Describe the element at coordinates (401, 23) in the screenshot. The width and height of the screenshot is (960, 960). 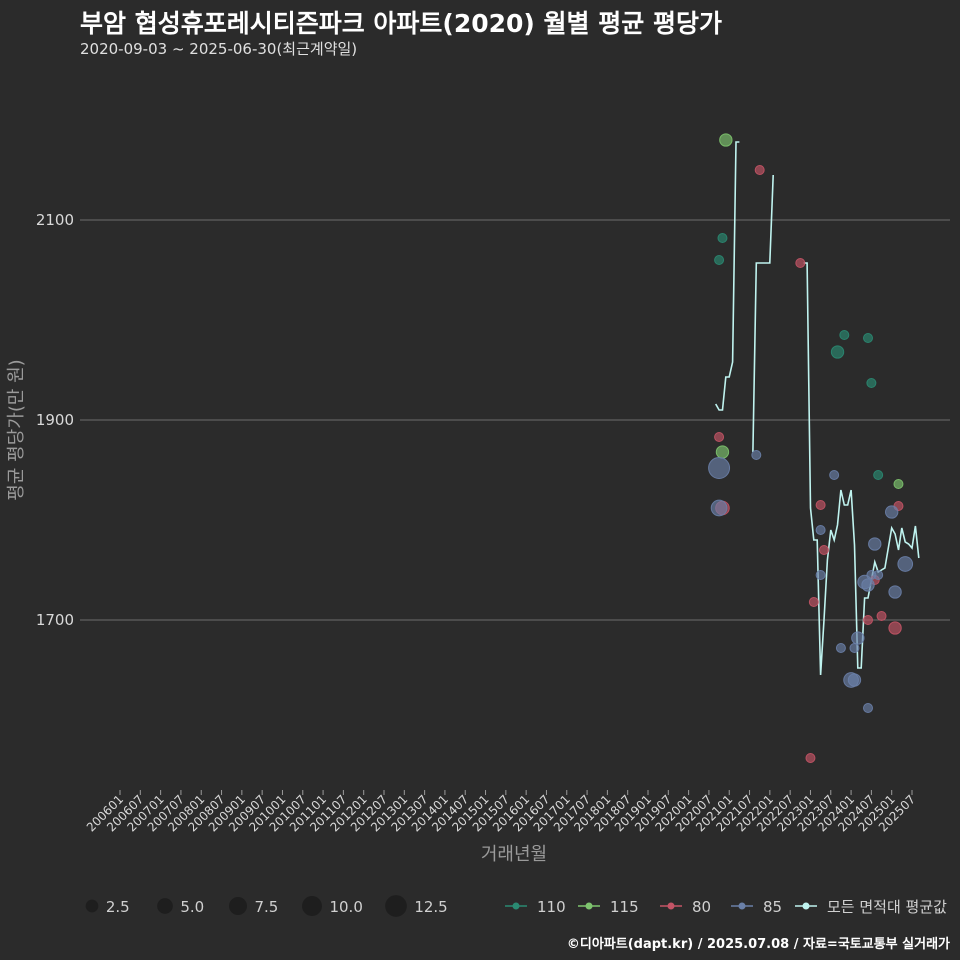
I see `chart-title: 부암 협성휴포레시티즌파크 아파트(2020) 월별 평균 평당가` at that location.